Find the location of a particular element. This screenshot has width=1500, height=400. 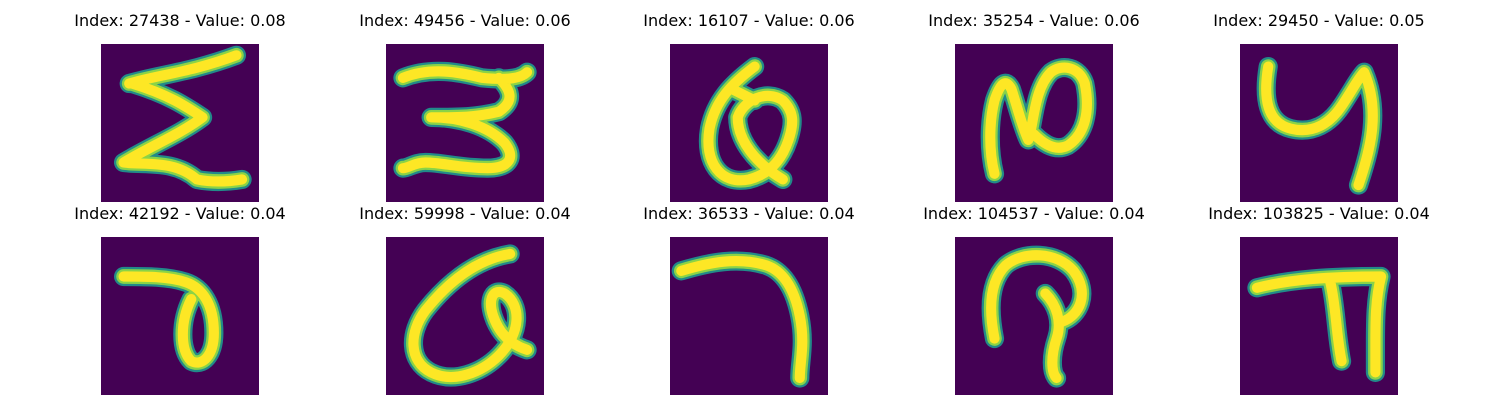

hook-shape-icon is located at coordinates (1034, 316).